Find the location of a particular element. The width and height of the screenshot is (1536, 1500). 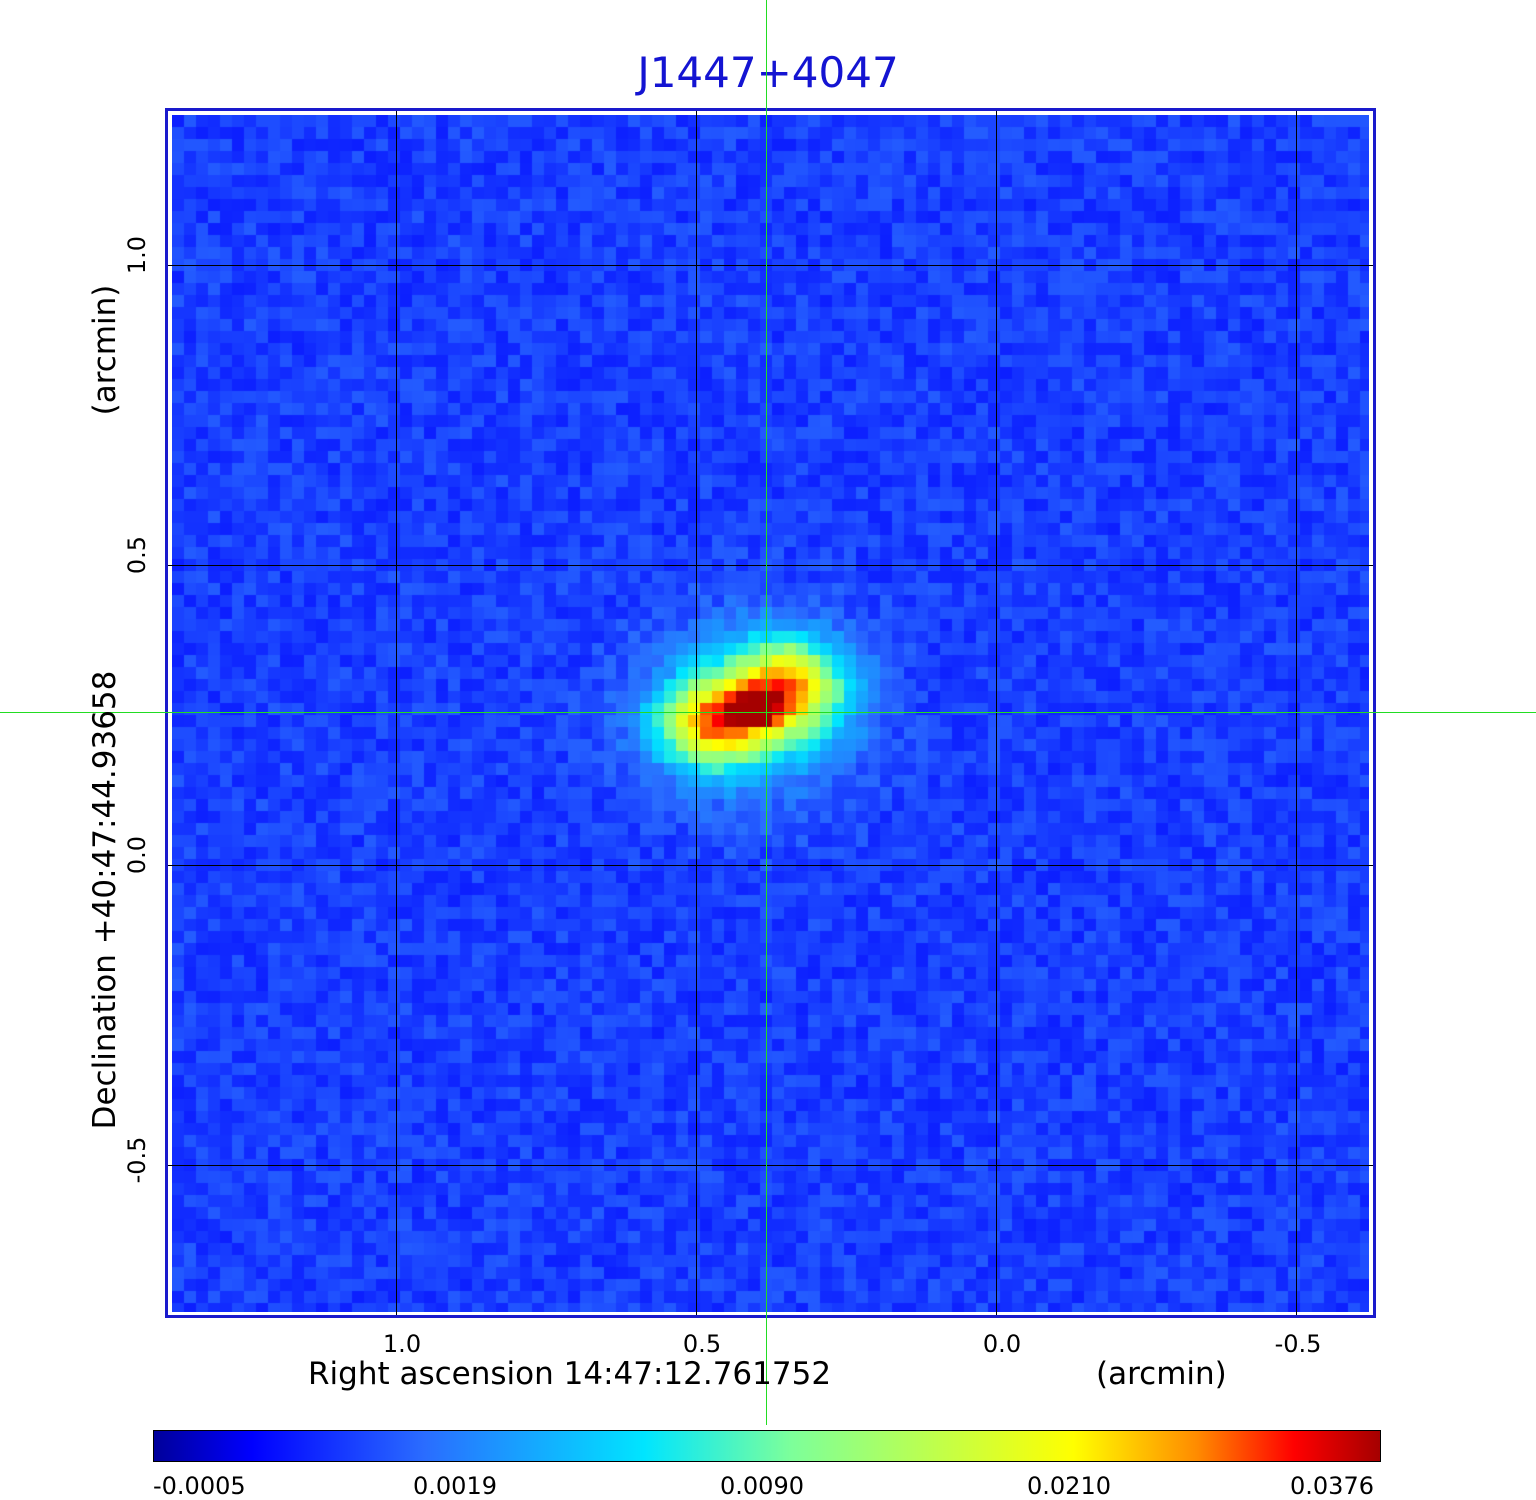

colorbar is located at coordinates (767, 1446).